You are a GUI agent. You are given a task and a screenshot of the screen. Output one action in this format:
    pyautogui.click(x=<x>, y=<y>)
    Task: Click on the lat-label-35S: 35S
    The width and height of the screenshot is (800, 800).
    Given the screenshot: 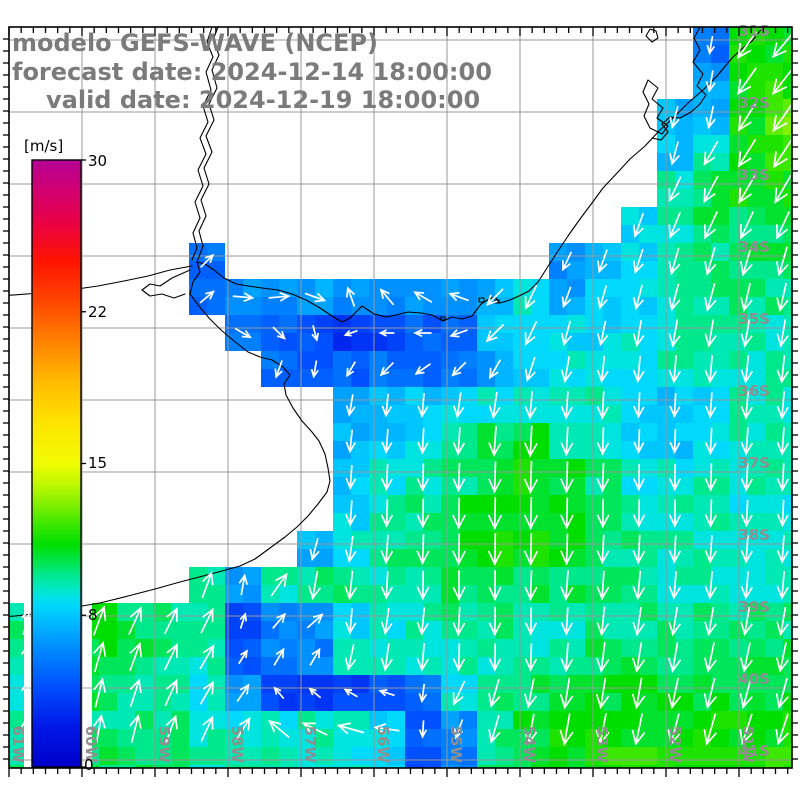 What is the action you would take?
    pyautogui.click(x=754, y=319)
    